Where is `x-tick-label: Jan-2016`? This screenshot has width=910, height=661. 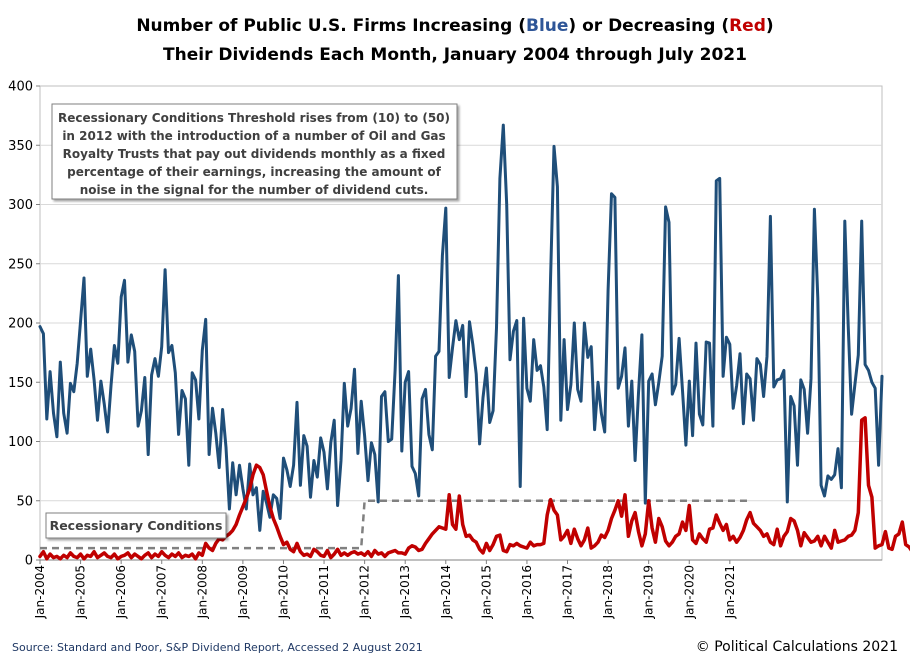
x-tick-label: Jan-2016 is located at coordinates (527, 592).